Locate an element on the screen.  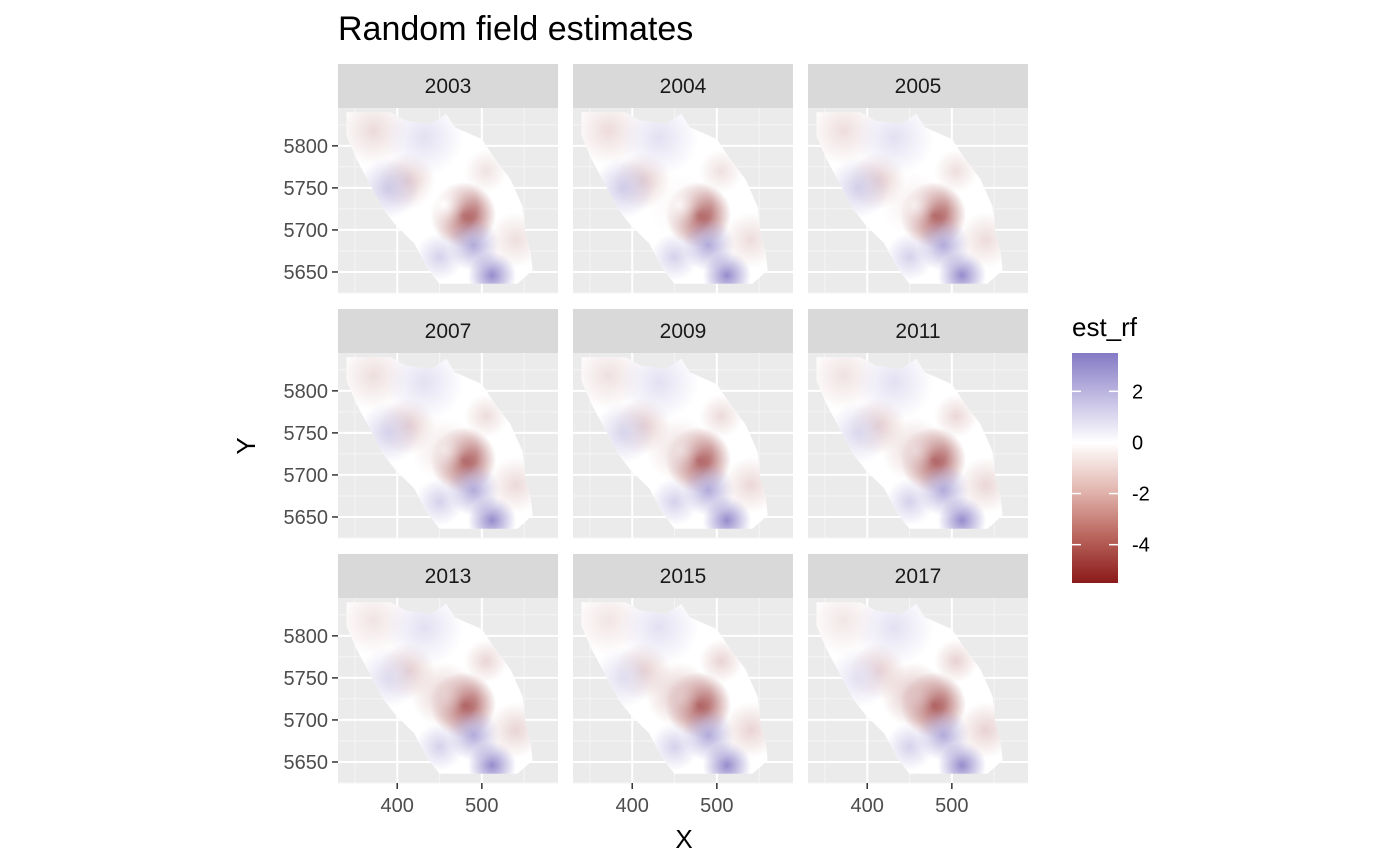
y-axis-title: Y is located at coordinates (246, 445).